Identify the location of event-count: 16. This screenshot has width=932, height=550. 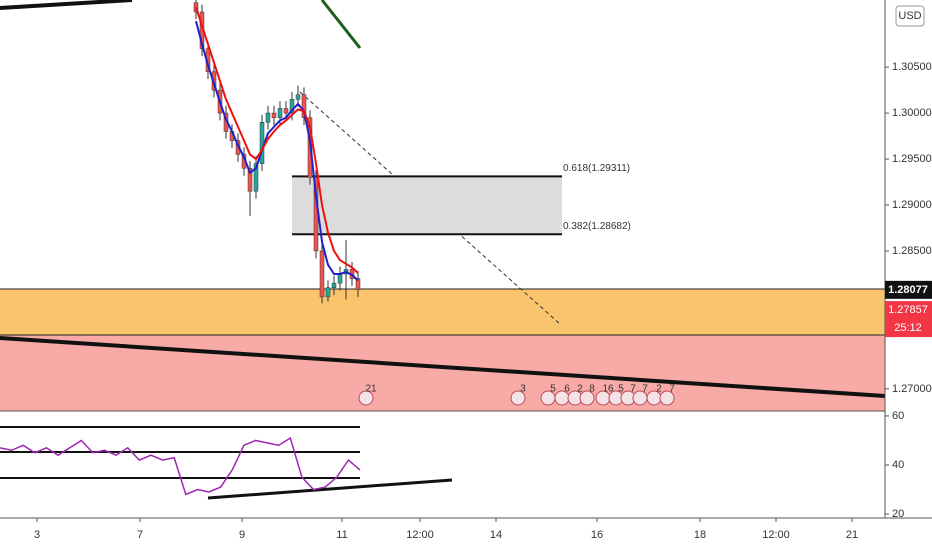
(608, 389).